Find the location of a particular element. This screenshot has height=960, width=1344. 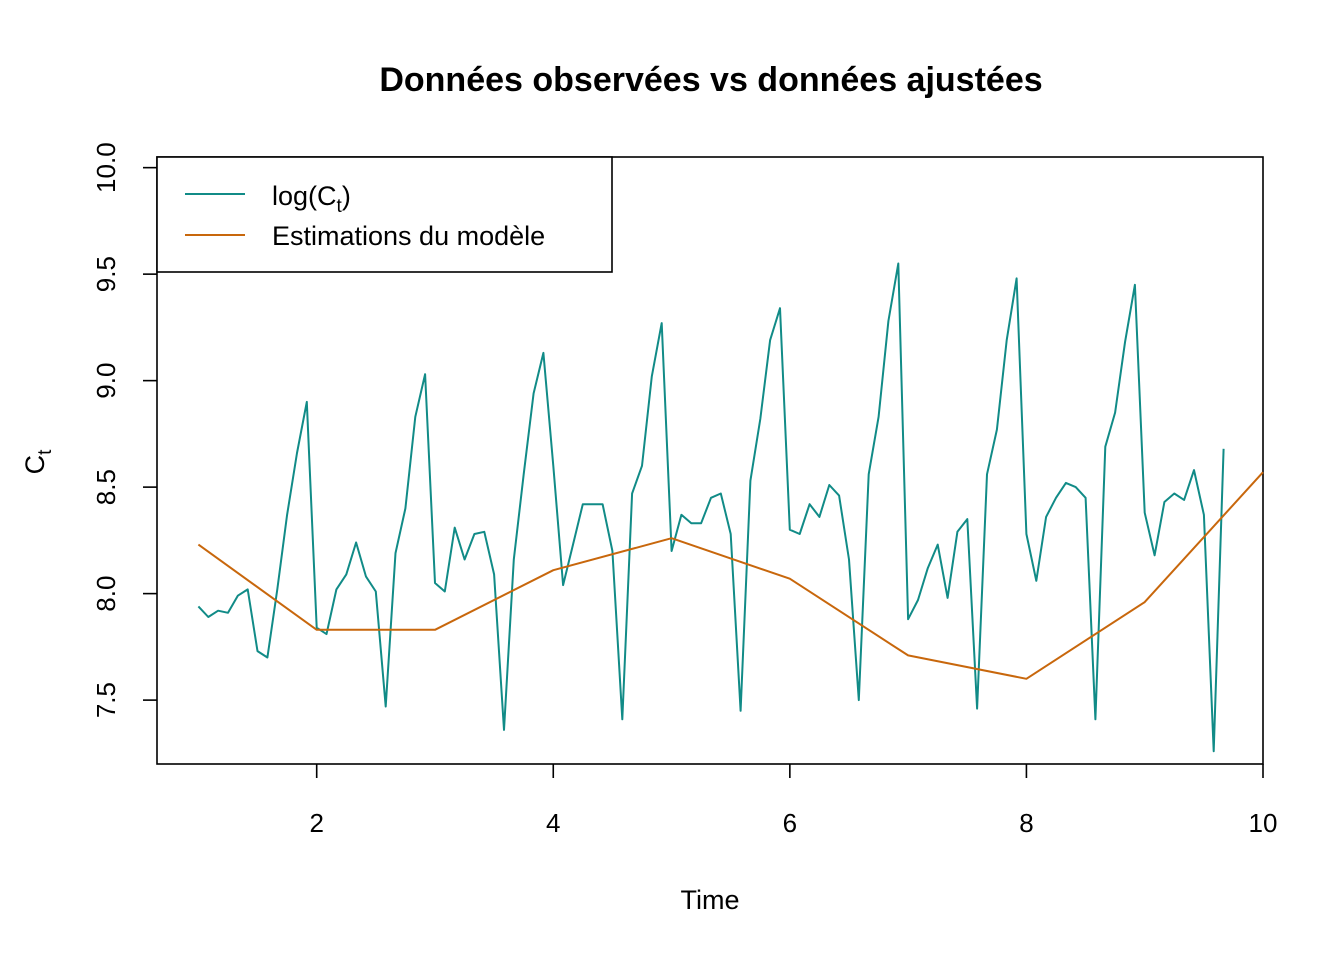

y-tick-label: 7.5 is located at coordinates (106, 700).